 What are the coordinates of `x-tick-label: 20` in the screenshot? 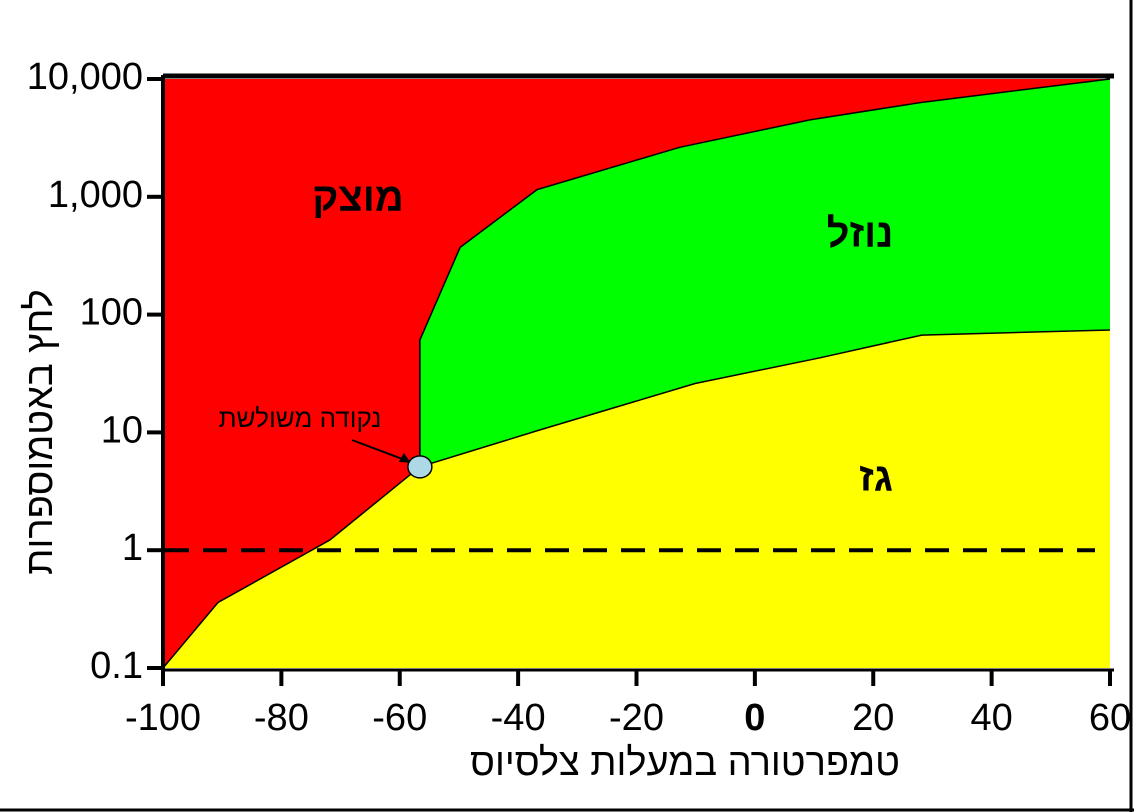 It's located at (873, 718).